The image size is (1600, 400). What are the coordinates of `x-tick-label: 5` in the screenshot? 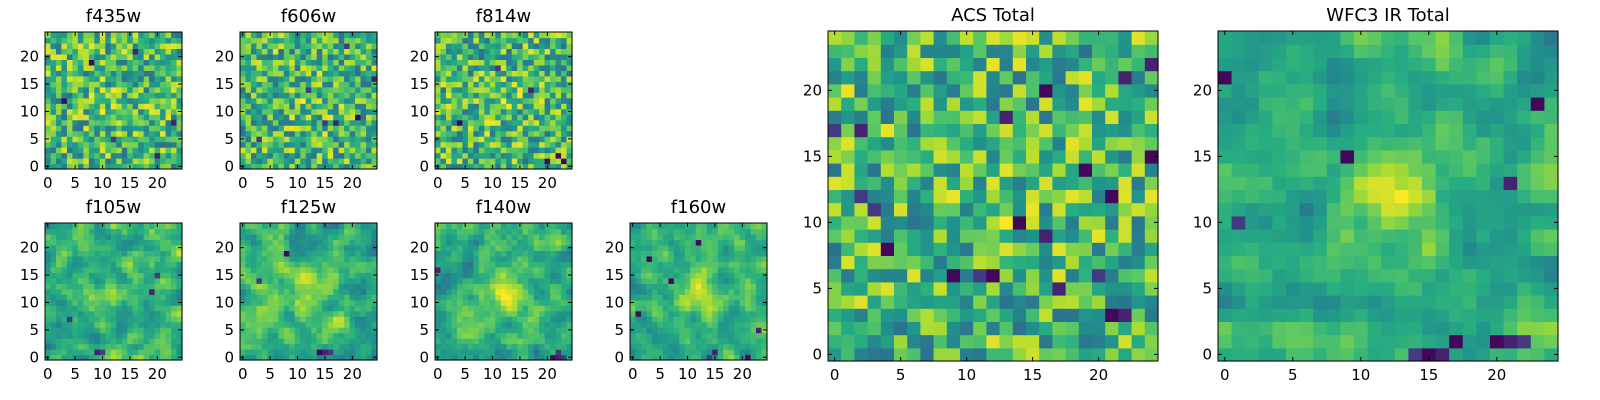 It's located at (270, 374).